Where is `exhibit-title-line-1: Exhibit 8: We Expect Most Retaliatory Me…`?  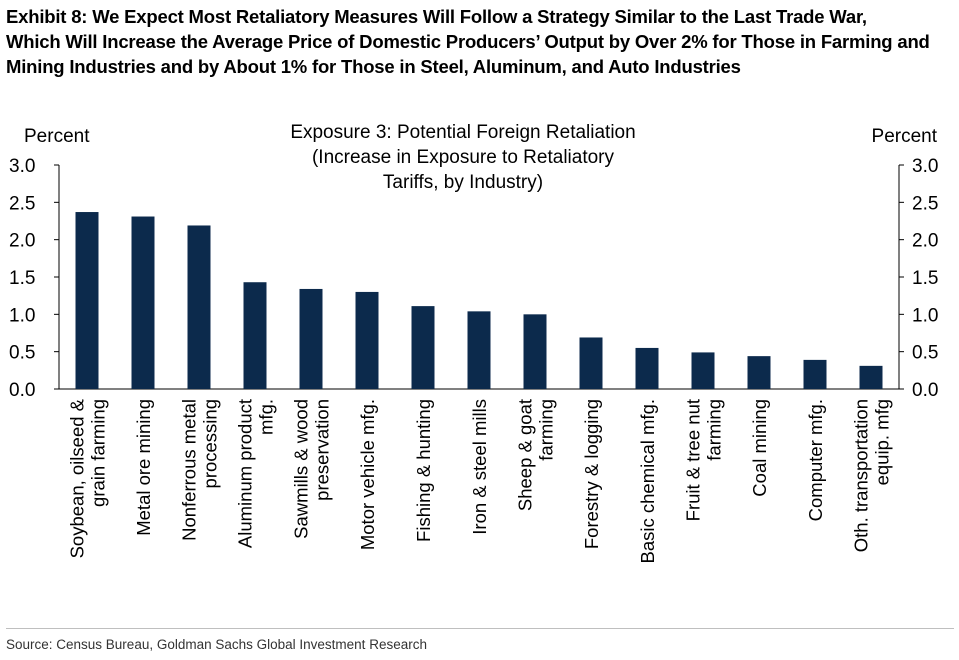
exhibit-title-line-1: Exhibit 8: We Expect Most Retaliatory Me… is located at coordinates (436, 16).